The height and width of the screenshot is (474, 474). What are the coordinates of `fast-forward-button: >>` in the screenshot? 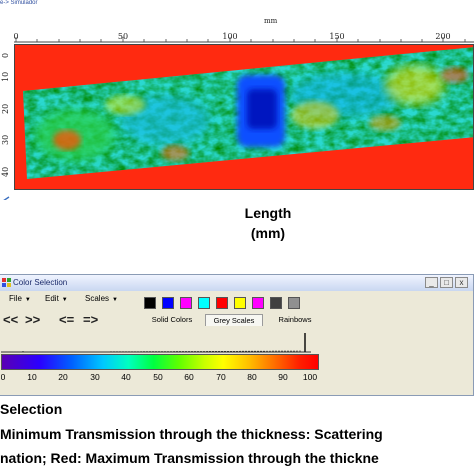 It's located at (33, 319).